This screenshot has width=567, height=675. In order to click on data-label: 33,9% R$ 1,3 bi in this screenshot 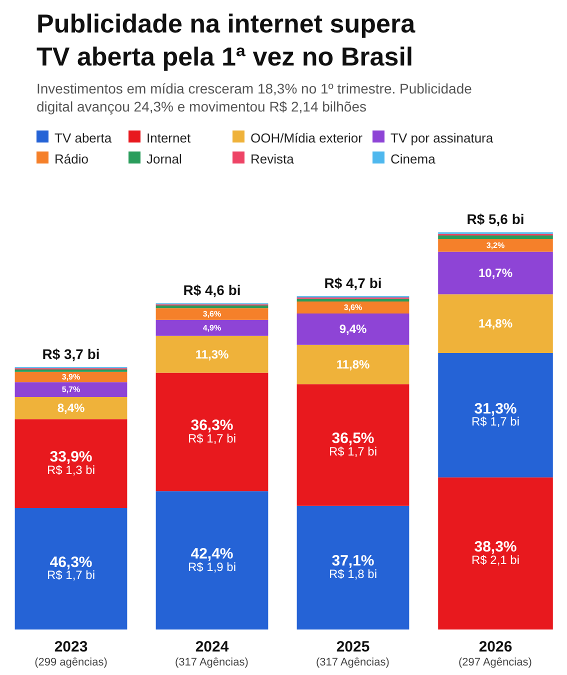, I will do `click(71, 462)`.